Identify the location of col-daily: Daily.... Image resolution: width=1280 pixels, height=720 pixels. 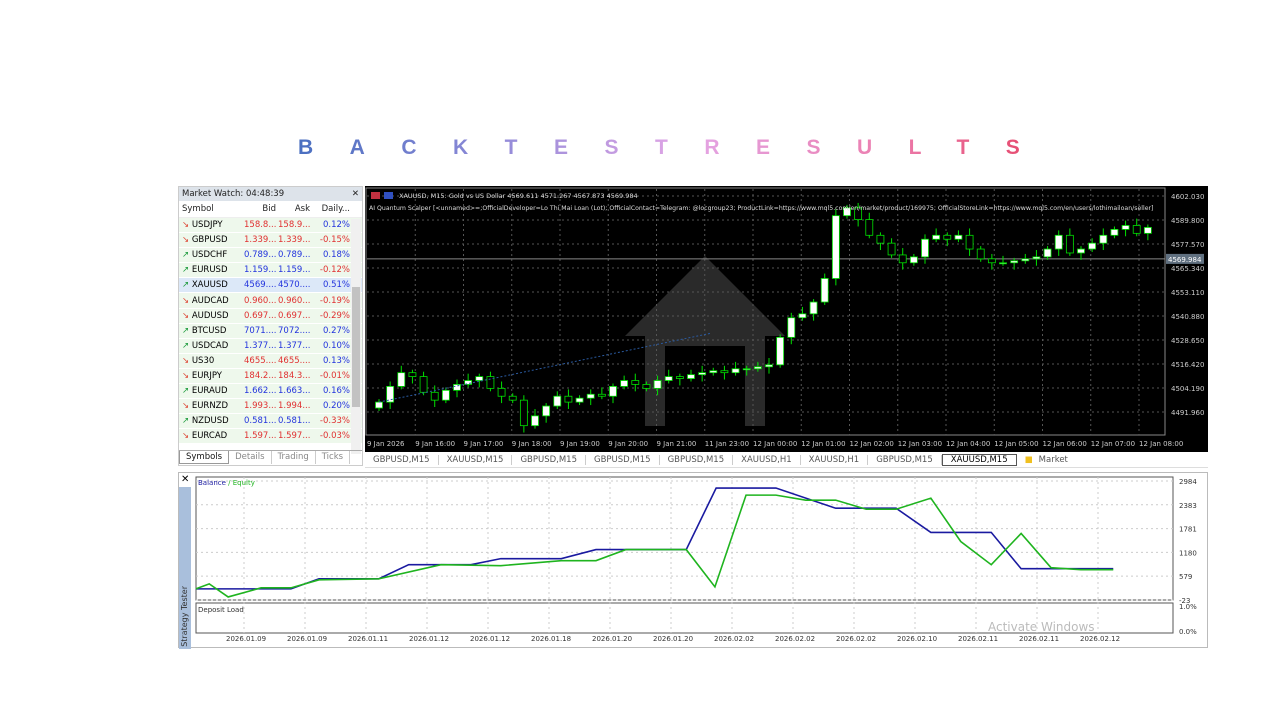
(335, 209).